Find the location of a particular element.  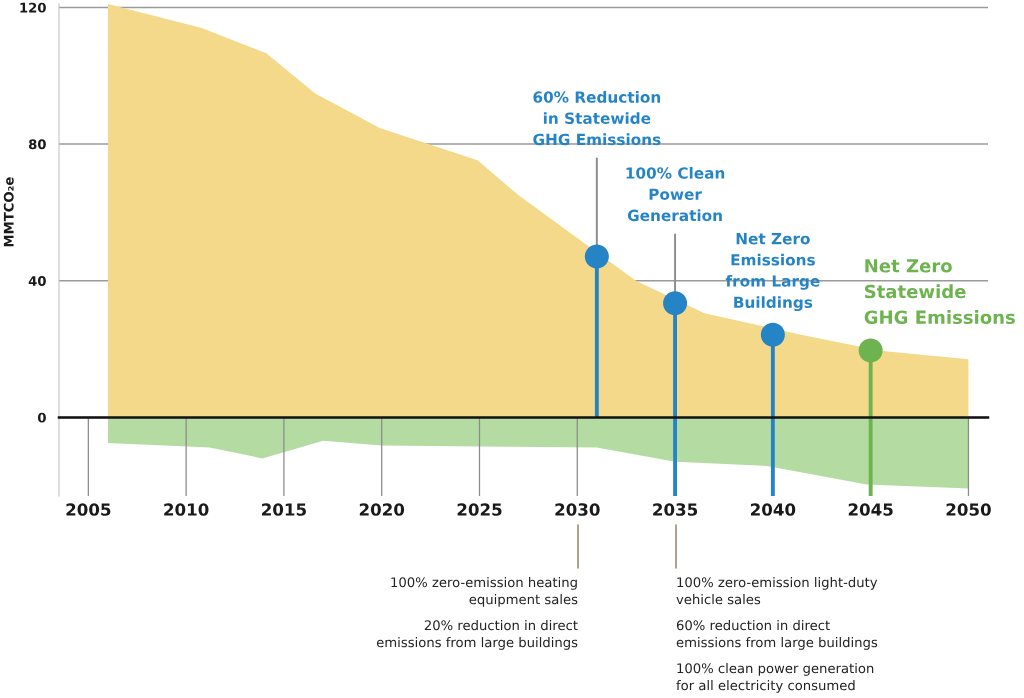

x-tick-label: 2040 is located at coordinates (773, 509).